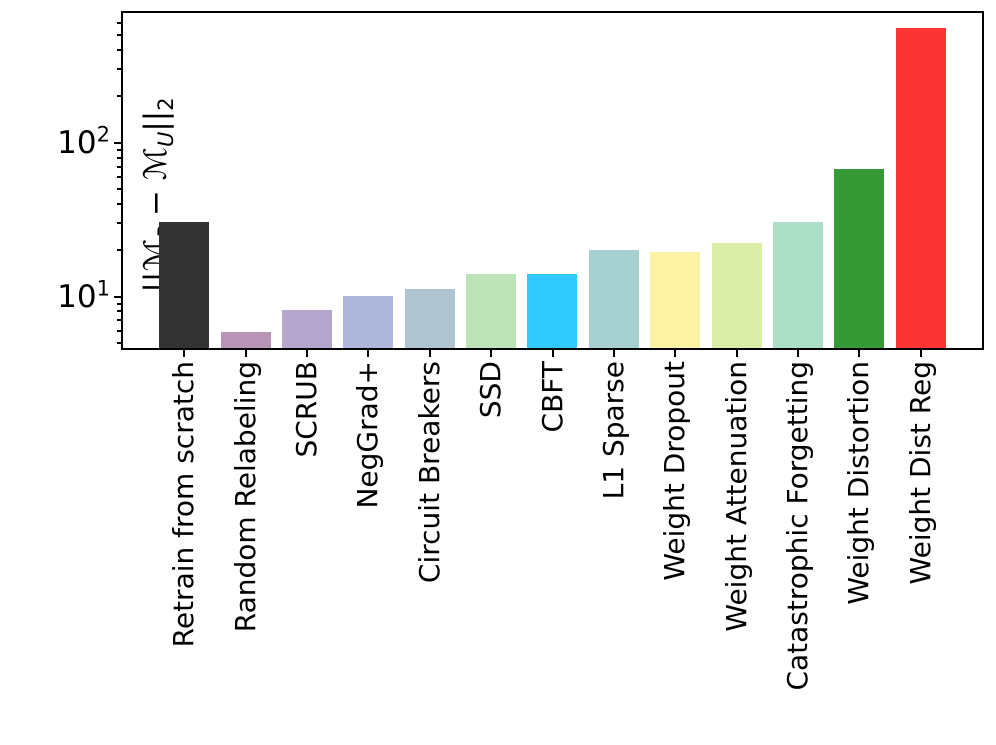 This screenshot has height=745, width=996. Describe the element at coordinates (368, 353) in the screenshot. I see `x-tick-neggrad` at that location.